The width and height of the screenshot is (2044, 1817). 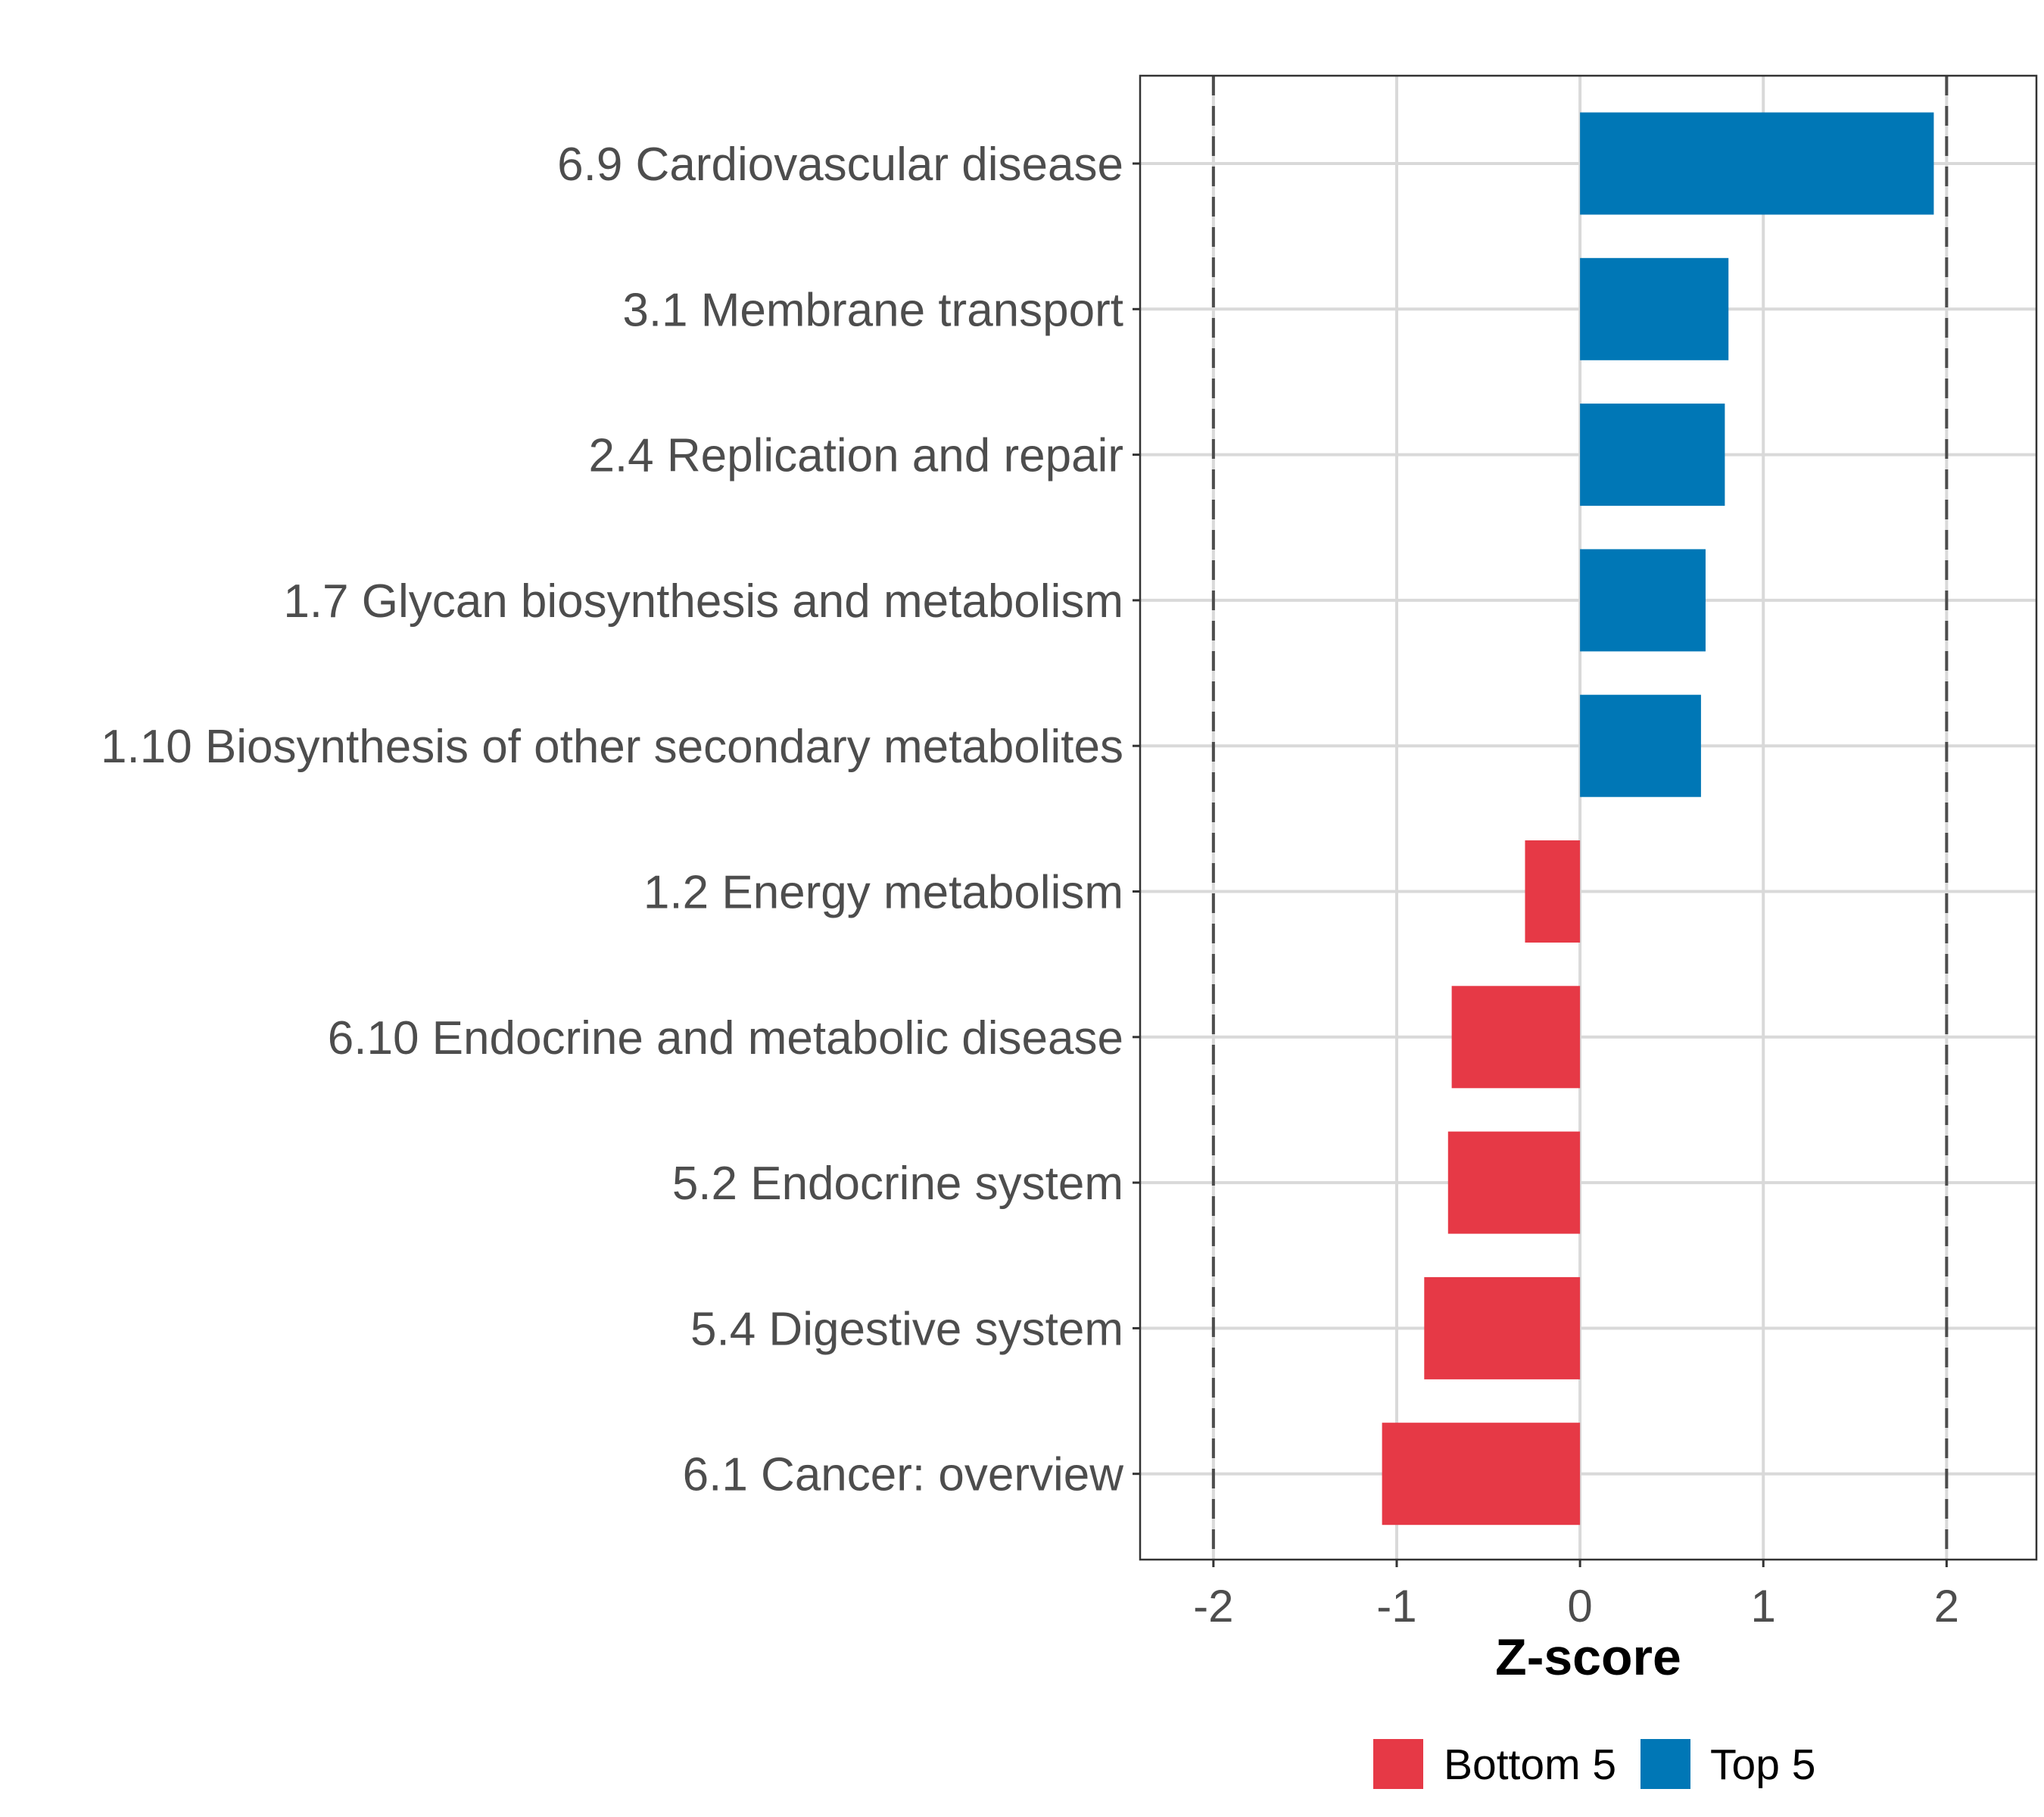 I want to click on legend-label: Top 5, so click(x=1762, y=1765).